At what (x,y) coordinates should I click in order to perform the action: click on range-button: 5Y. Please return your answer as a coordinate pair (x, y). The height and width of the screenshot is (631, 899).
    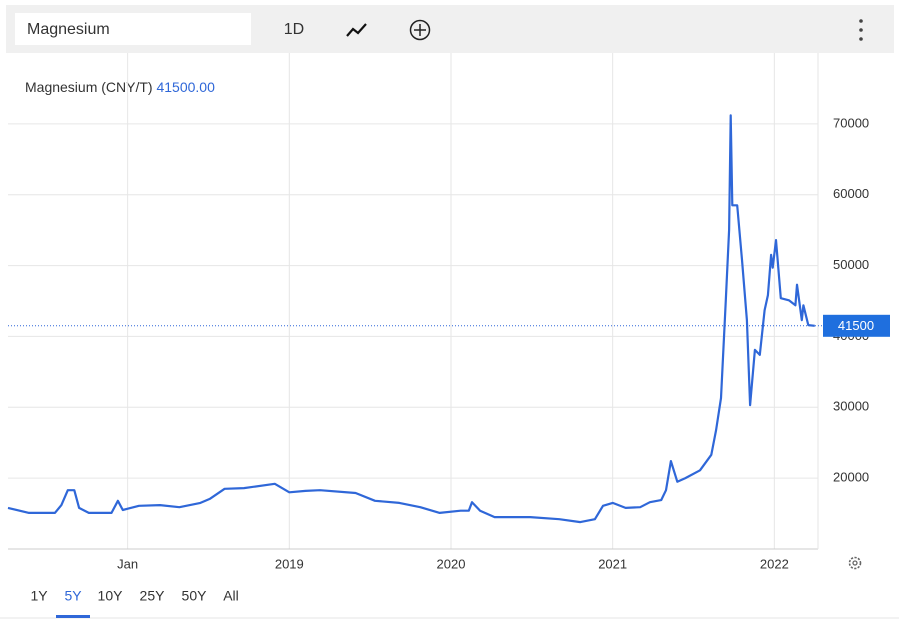
    Looking at the image, I should click on (73, 596).